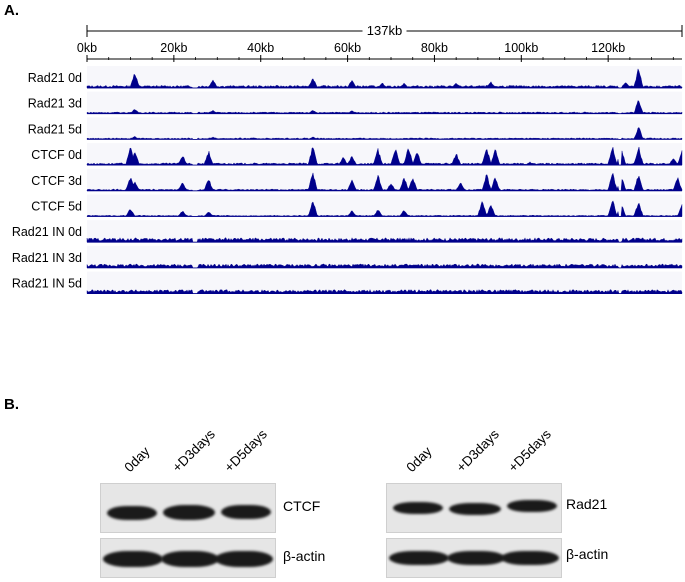 Image resolution: width=685 pixels, height=582 pixels. Describe the element at coordinates (56, 181) in the screenshot. I see `track-label: CTCF 3d` at that location.